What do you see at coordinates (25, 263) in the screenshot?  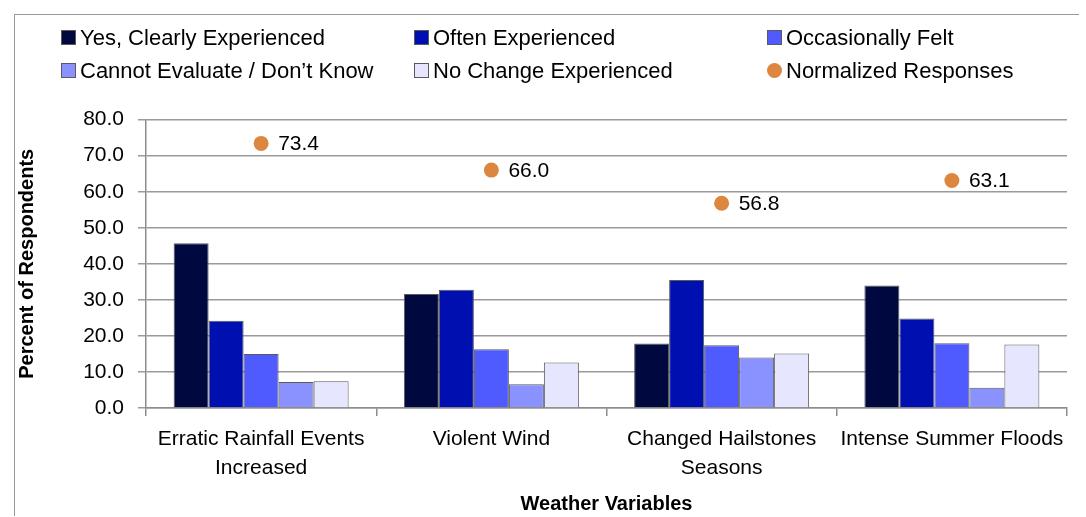 I see `y-axis-title: Percent of Respondents` at bounding box center [25, 263].